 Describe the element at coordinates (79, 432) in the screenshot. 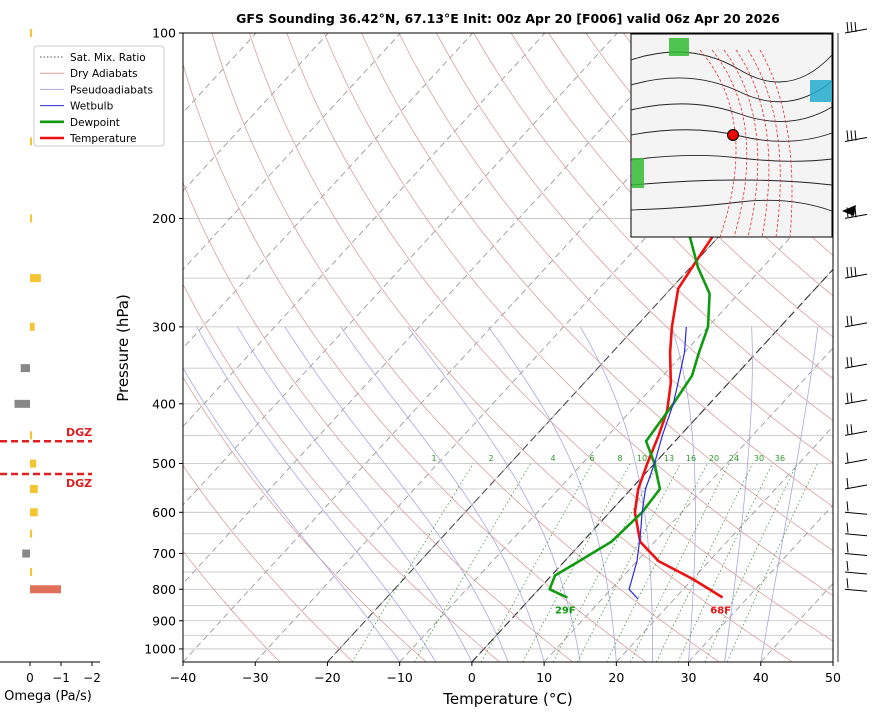

I see `dgz-label-top: DGZ` at that location.